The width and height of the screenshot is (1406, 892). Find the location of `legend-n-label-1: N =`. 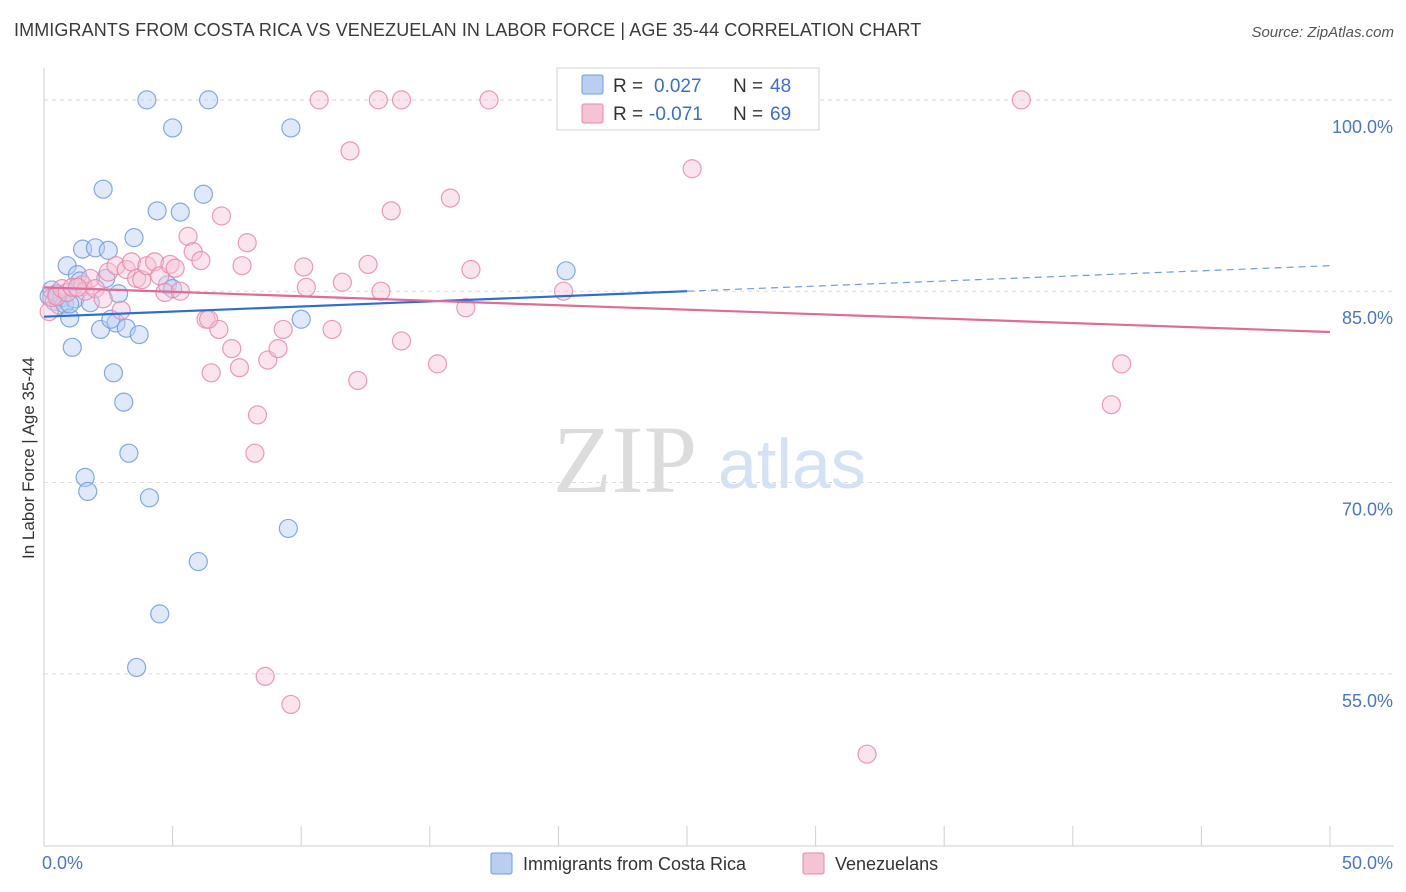

legend-n-label-1: N = is located at coordinates (748, 114).